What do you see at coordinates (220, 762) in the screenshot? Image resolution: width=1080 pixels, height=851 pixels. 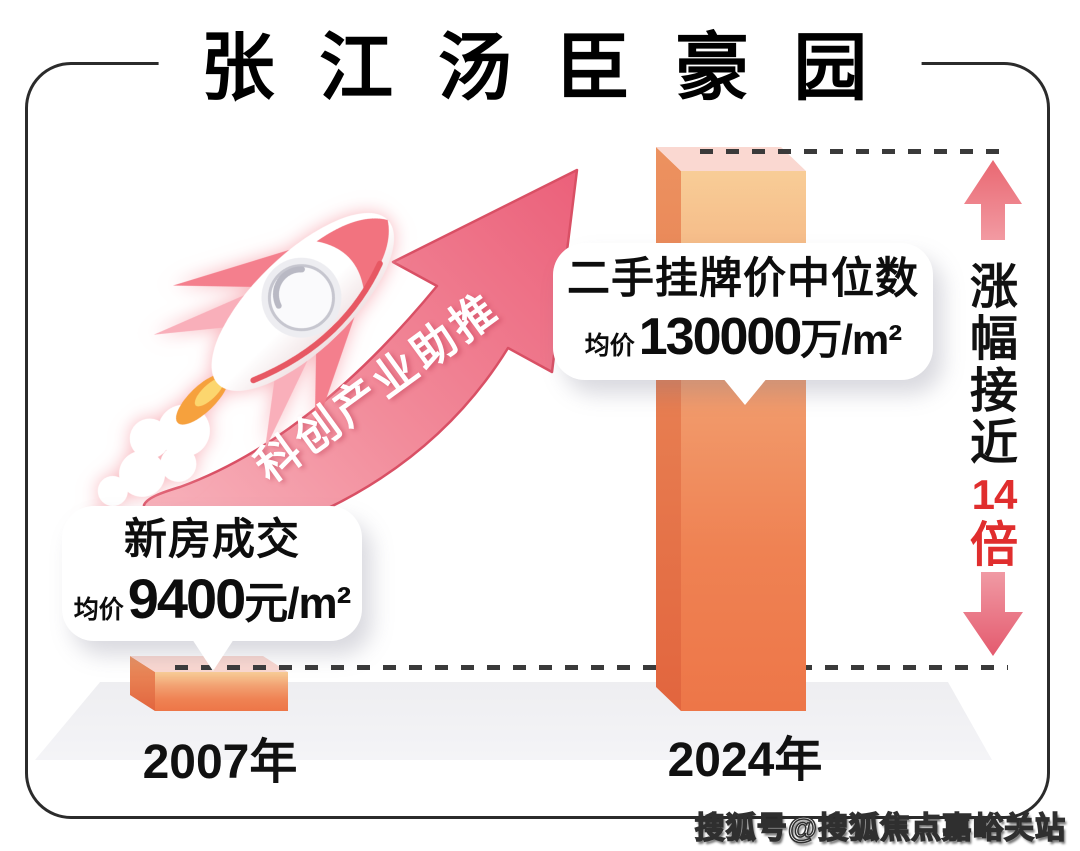 I see `x-axis-label-2007: 2007年` at bounding box center [220, 762].